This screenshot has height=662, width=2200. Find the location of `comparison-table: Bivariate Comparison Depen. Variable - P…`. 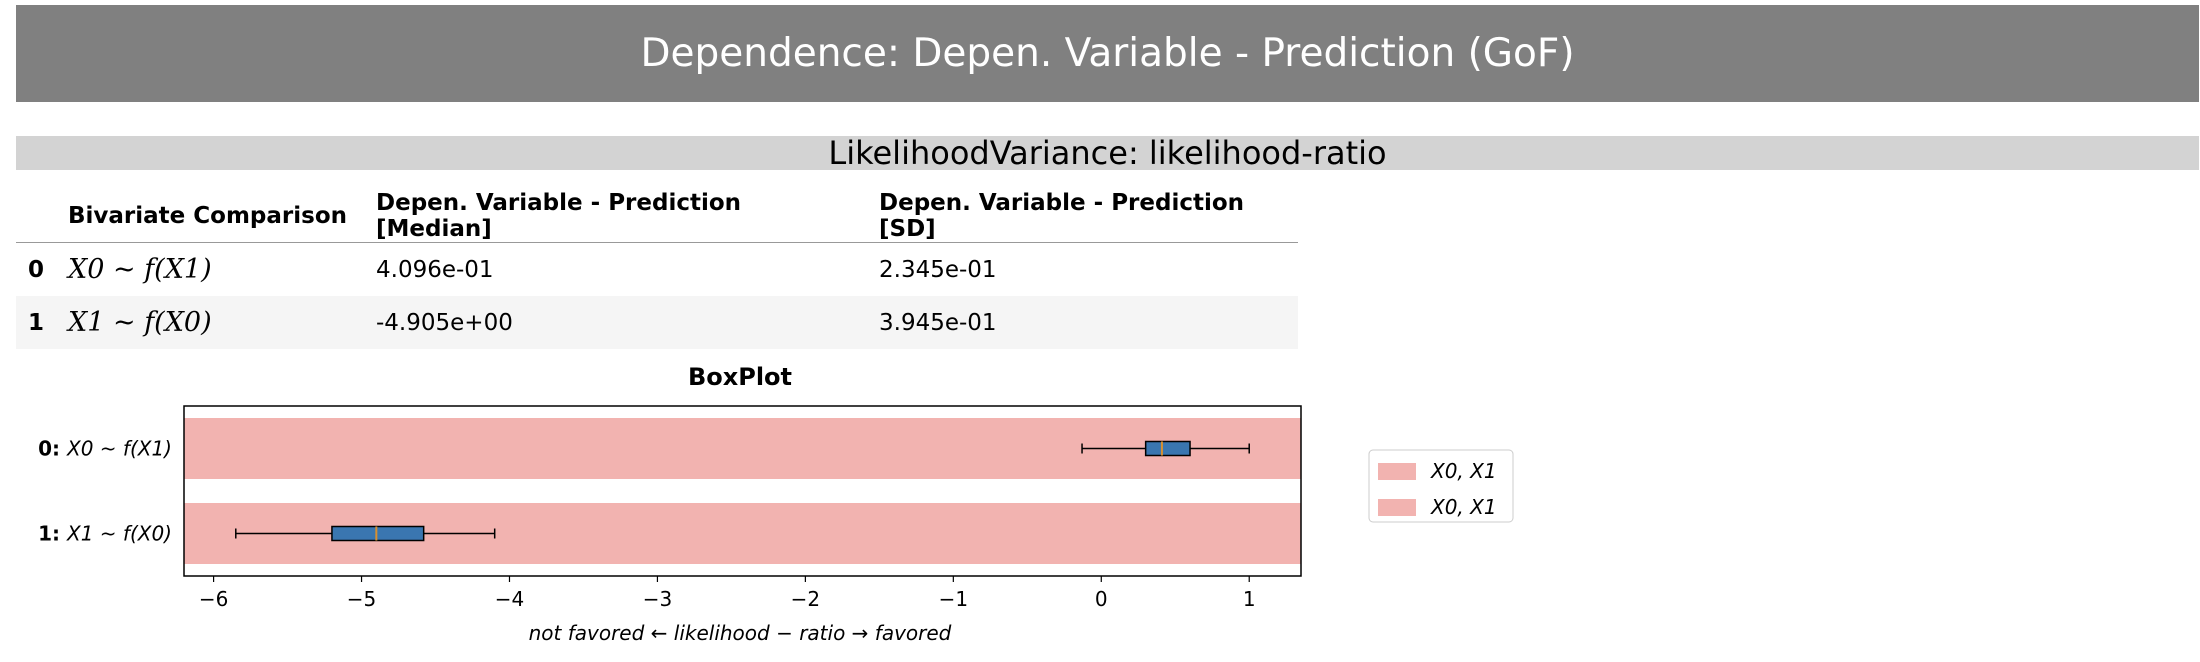

comparison-table: Bivariate Comparison Depen. Variable - P… is located at coordinates (657, 269).